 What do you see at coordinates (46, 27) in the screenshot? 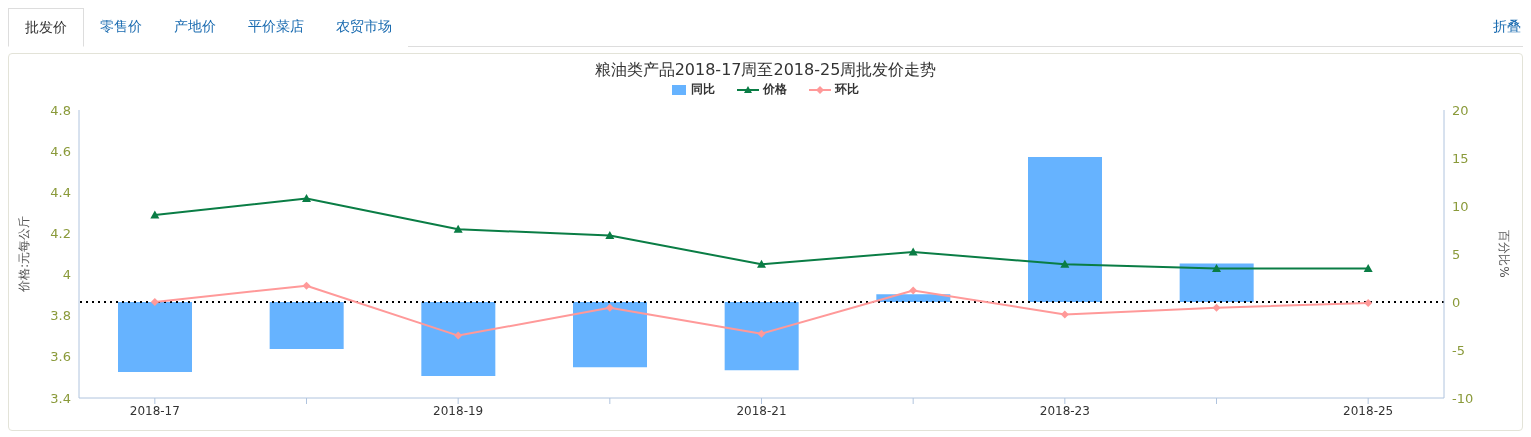
I see `text: 批发价` at bounding box center [46, 27].